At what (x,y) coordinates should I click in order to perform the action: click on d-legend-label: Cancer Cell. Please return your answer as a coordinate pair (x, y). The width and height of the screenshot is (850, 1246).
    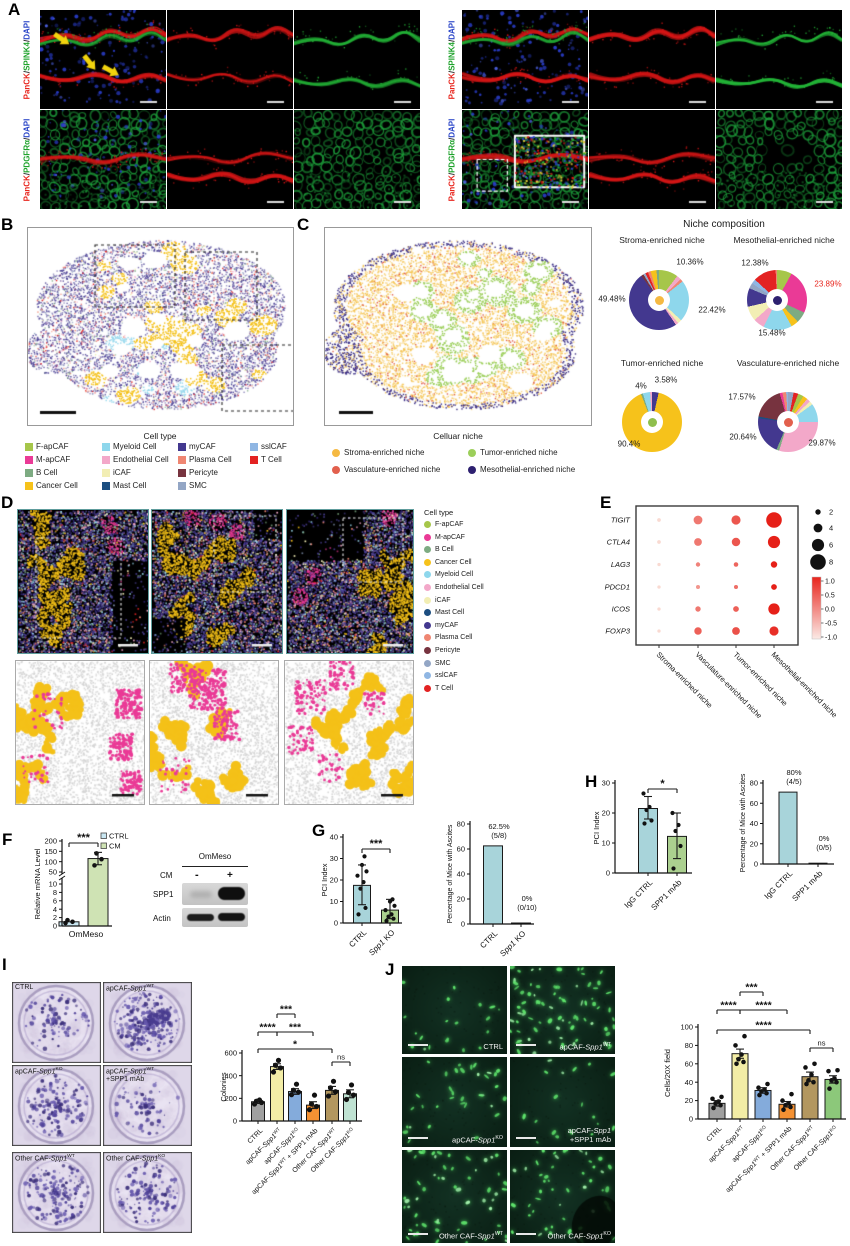
    Looking at the image, I should click on (453, 562).